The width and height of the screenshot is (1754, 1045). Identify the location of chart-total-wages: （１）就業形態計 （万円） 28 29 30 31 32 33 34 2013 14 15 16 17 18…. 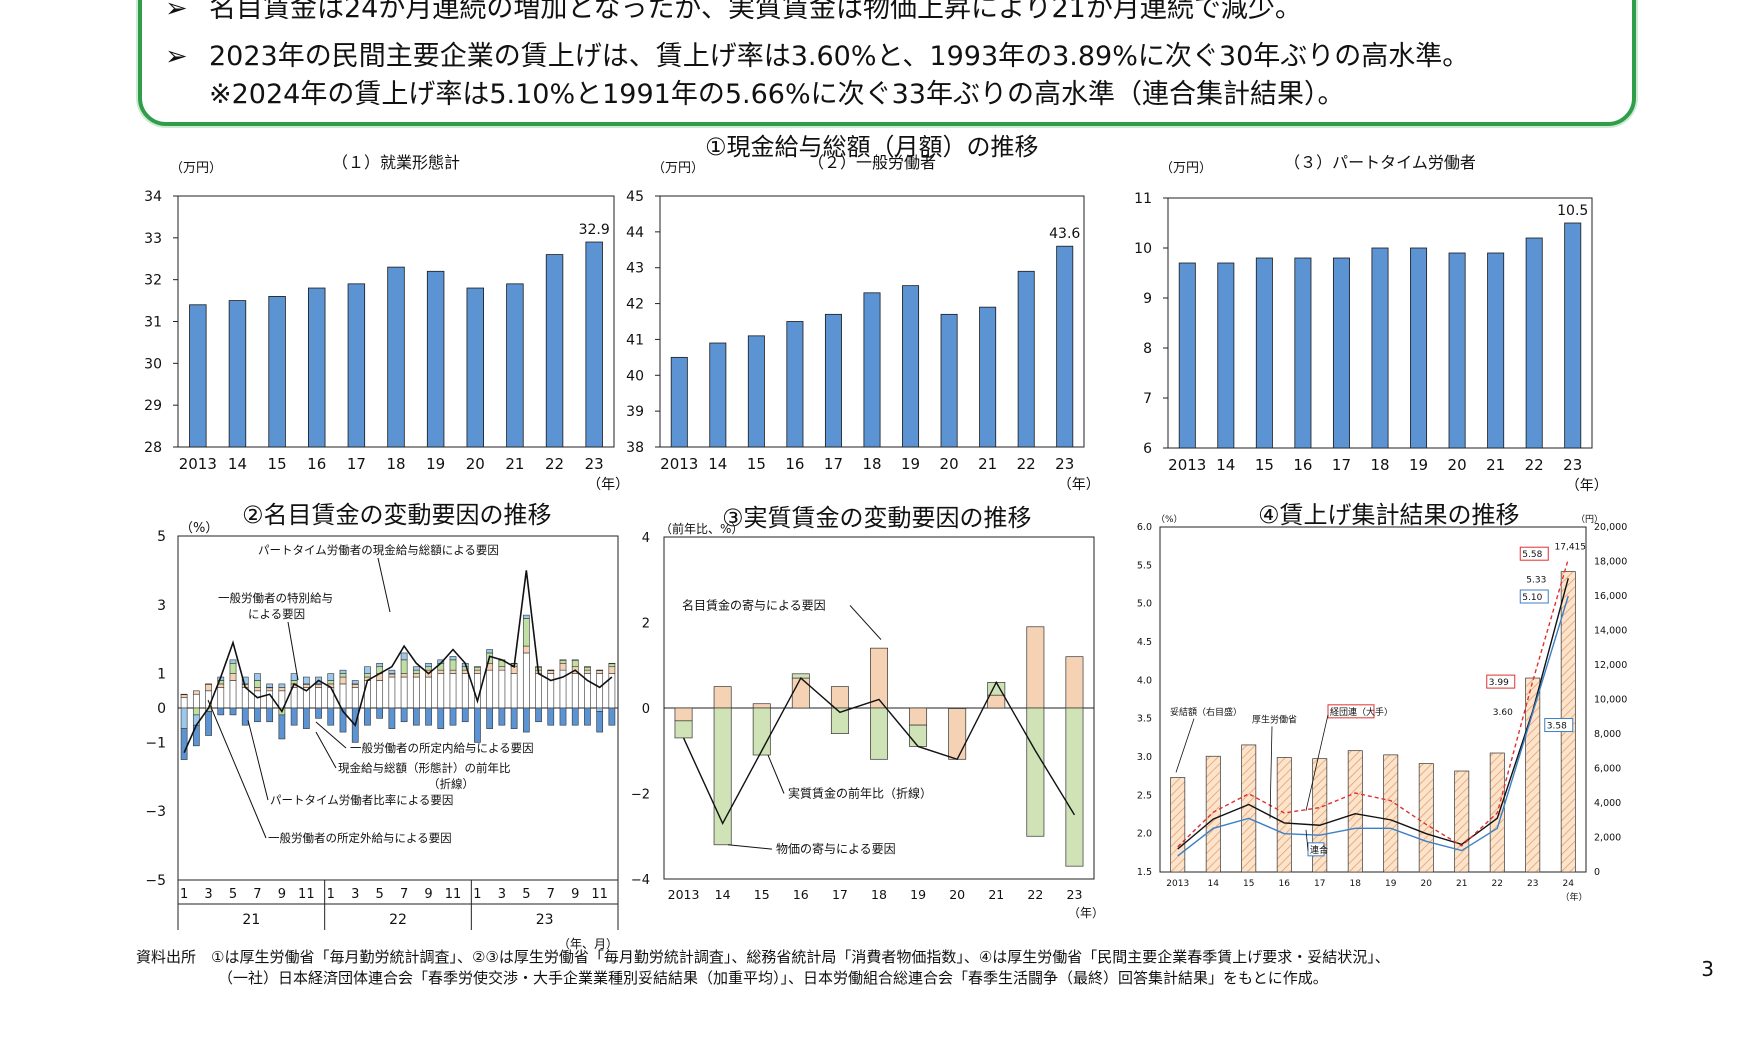
(386, 323).